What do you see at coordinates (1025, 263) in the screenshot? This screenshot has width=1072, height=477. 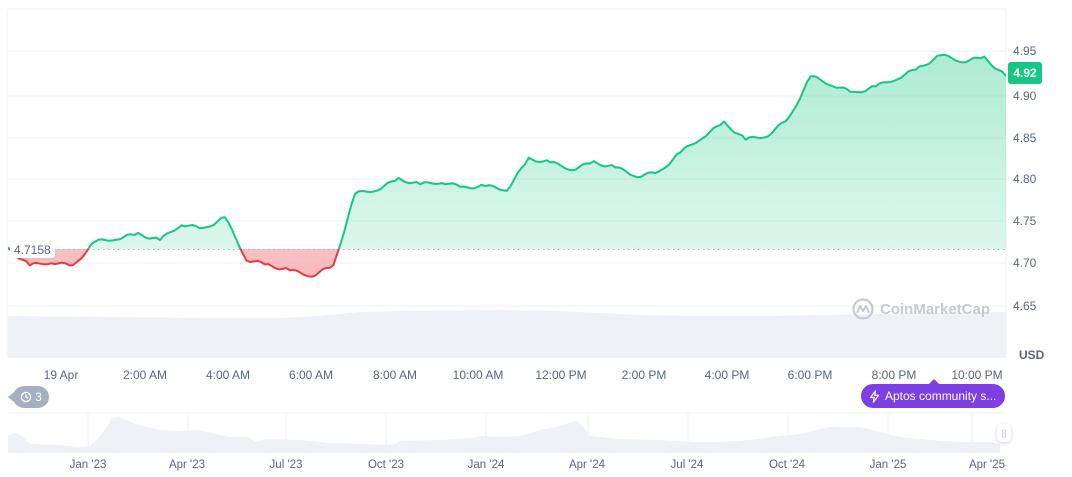 I see `y-tick: 4.70` at bounding box center [1025, 263].